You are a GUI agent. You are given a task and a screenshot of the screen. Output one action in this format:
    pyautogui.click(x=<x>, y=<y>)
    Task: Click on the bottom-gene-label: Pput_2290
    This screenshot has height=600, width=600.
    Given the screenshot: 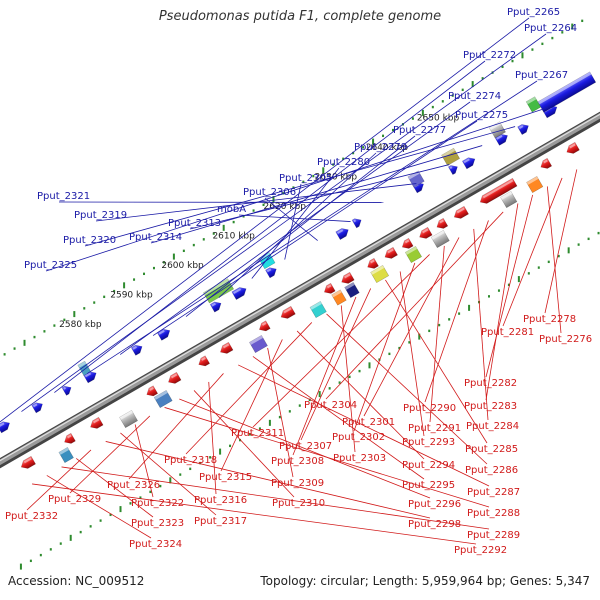 What is the action you would take?
    pyautogui.click(x=429, y=408)
    